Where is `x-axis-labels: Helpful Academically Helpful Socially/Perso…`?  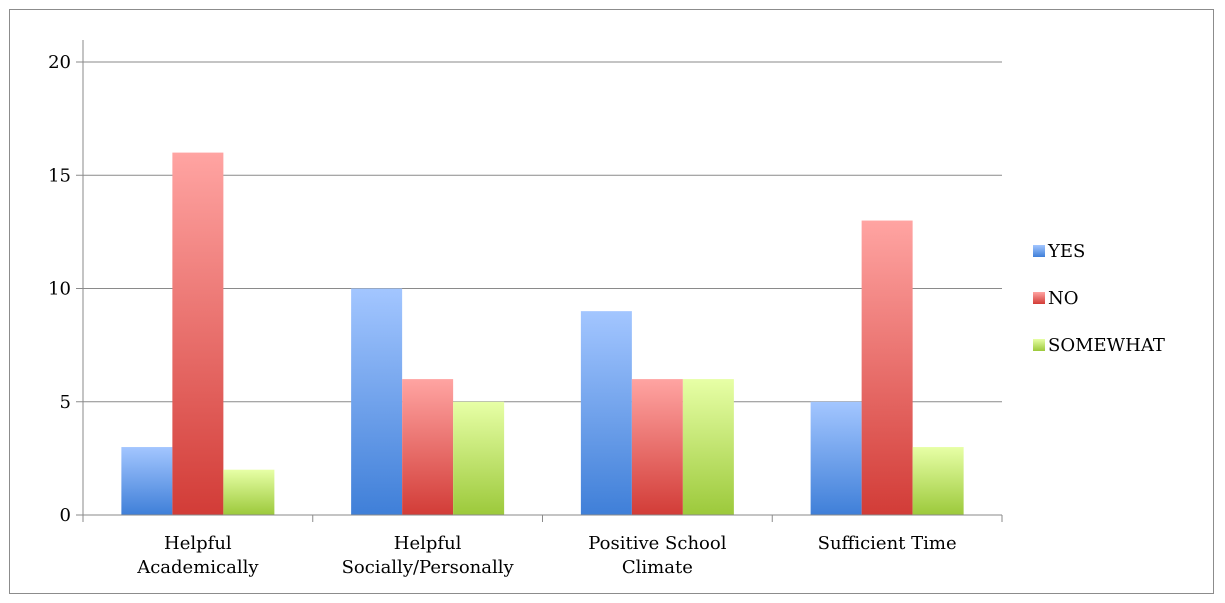 x-axis-labels: Helpful Academically Helpful Socially/Perso… is located at coordinates (546, 555).